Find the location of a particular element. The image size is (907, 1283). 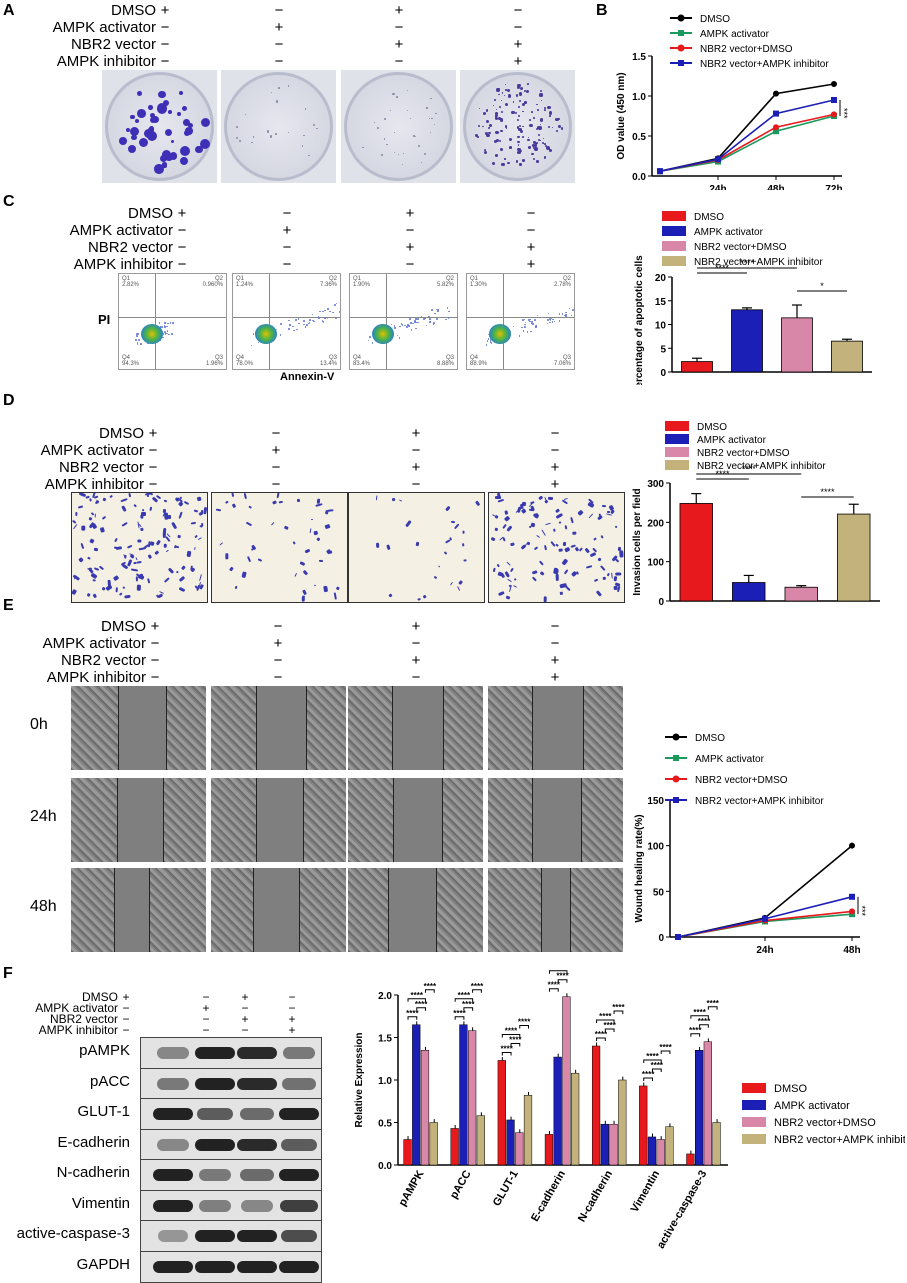

legend-label: DMSO is located at coordinates (715, 19).